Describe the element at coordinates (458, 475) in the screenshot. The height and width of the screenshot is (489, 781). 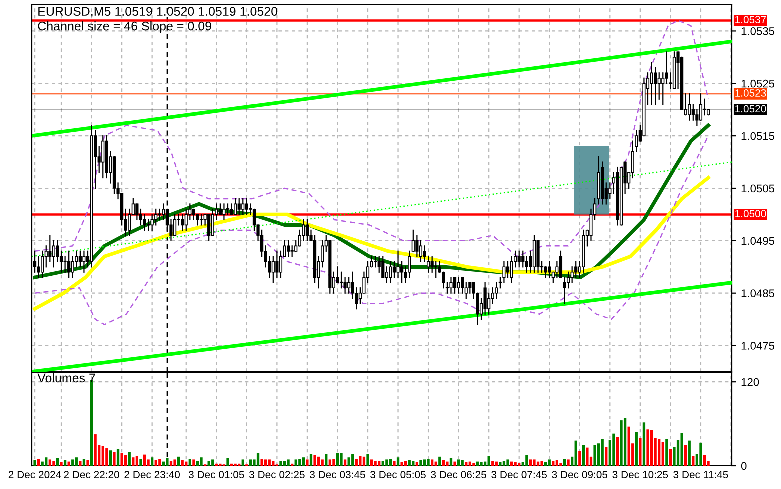
I see `x-tick-label: 3 Dec 06:25` at that location.